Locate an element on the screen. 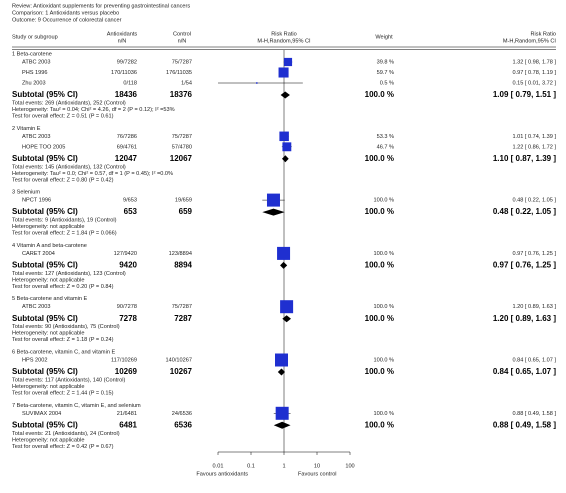 The image size is (566, 493). x-tick-label: 1 is located at coordinates (283, 466).